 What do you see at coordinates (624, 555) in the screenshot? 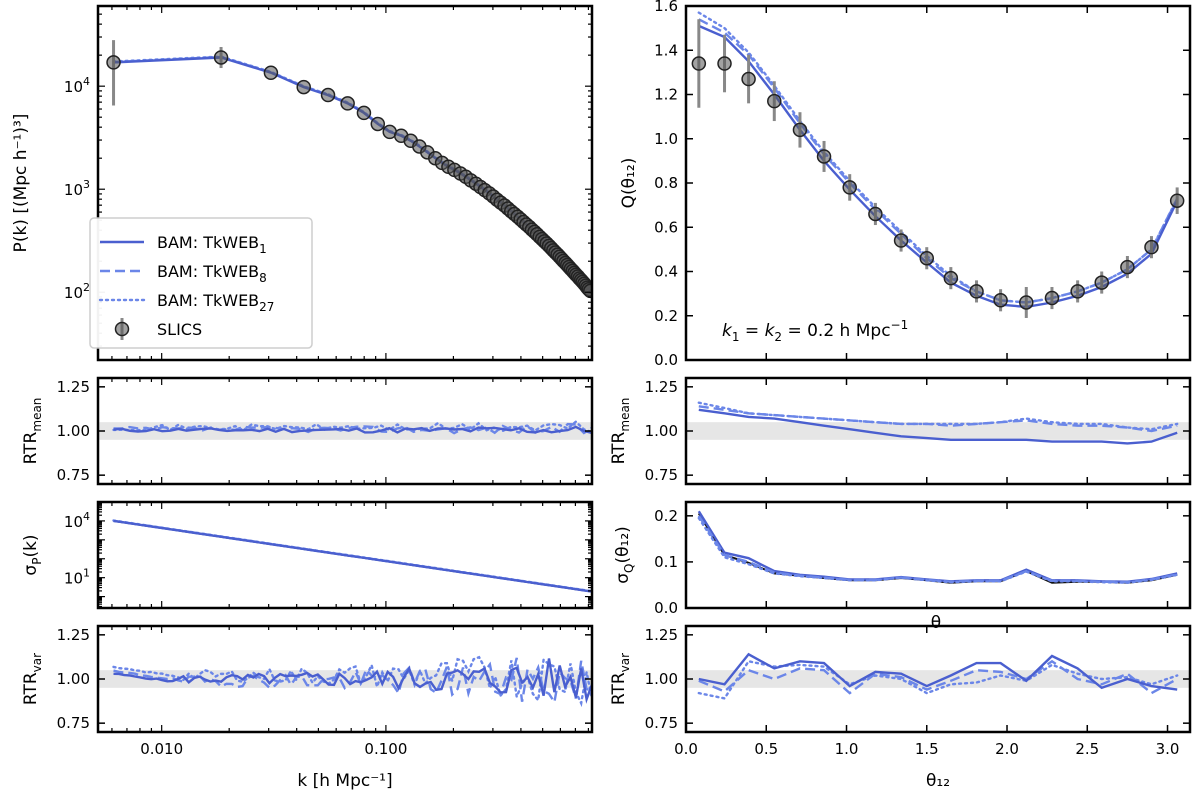
I see `y-axis-label: σQ(θ₁₂)` at bounding box center [624, 555].